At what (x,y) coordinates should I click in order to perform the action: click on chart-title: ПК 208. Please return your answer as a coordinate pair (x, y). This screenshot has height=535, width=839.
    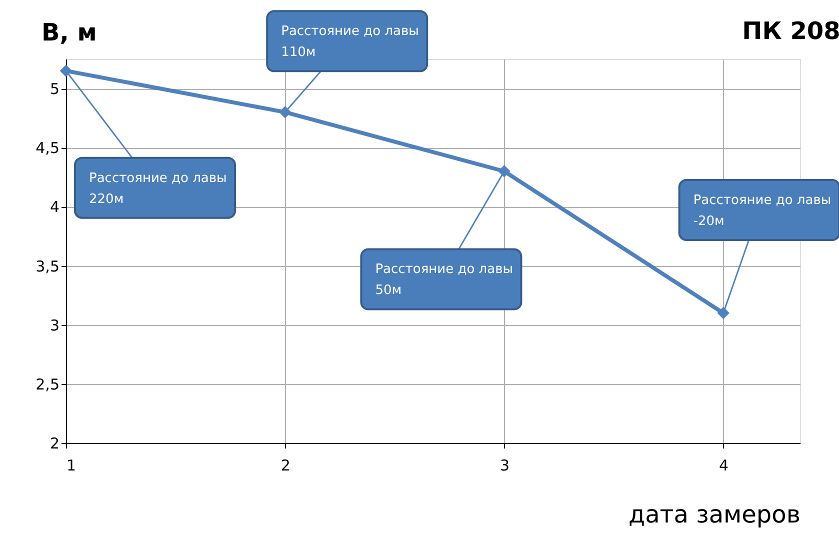
    Looking at the image, I should click on (790, 31).